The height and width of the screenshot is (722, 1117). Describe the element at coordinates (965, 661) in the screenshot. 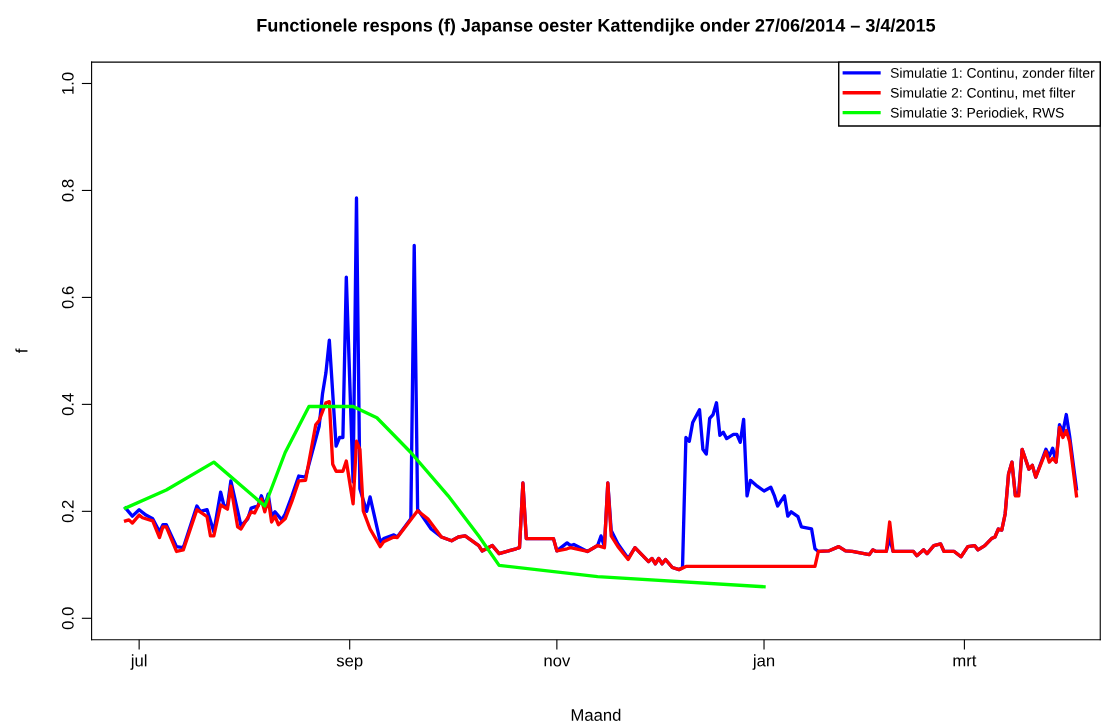

I see `x-tick-label: mrt` at that location.